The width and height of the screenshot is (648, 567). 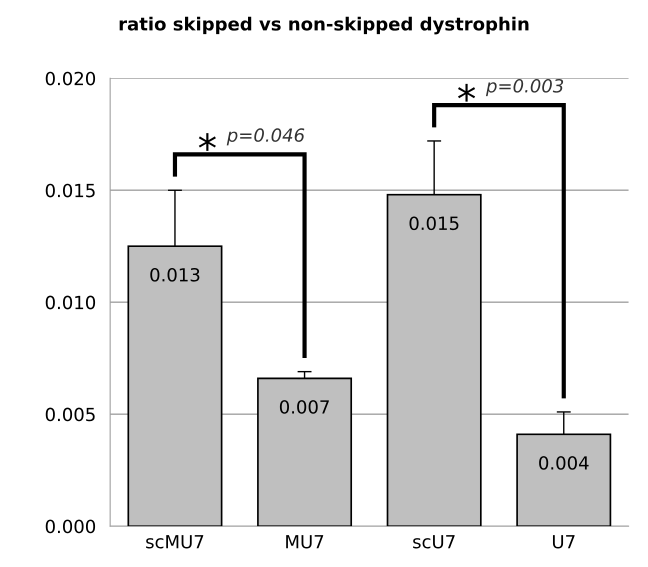 I want to click on data-label: 0.013, so click(x=175, y=275).